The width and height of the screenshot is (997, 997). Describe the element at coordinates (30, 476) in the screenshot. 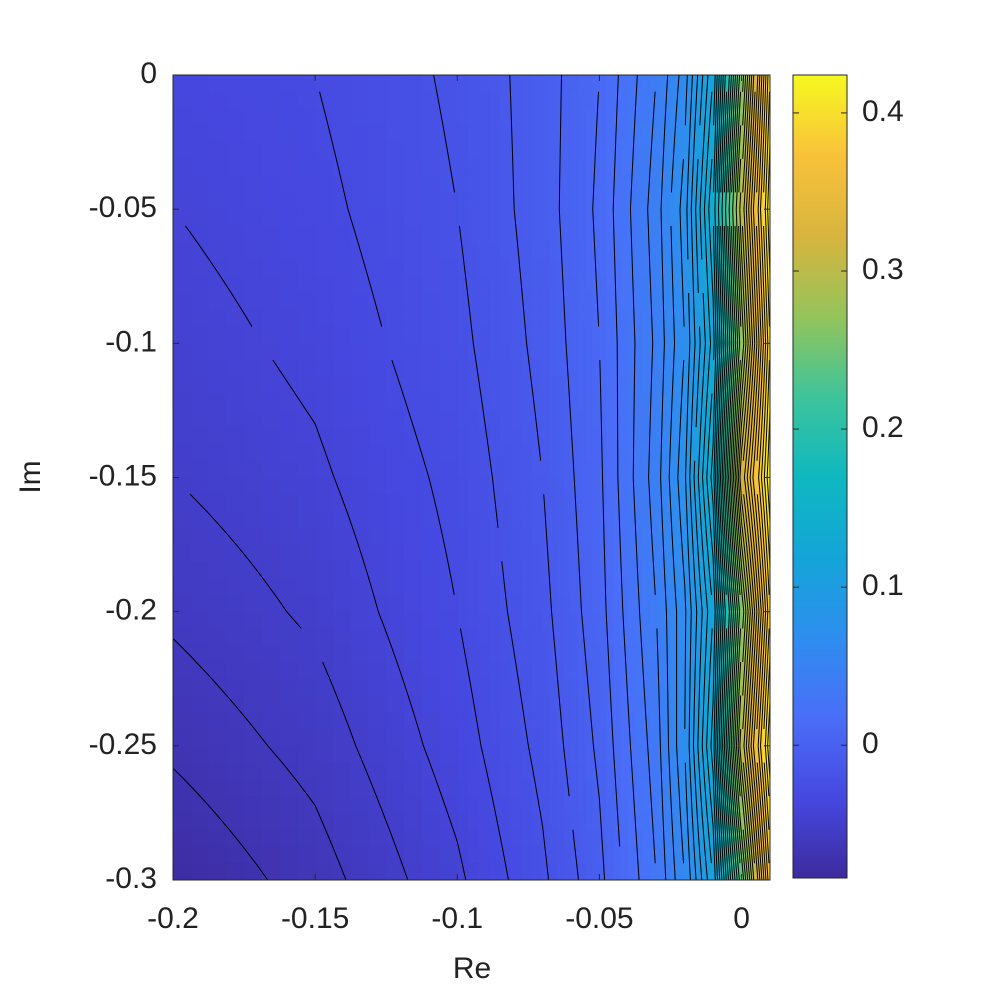

I see `y-axis-label: Im` at that location.